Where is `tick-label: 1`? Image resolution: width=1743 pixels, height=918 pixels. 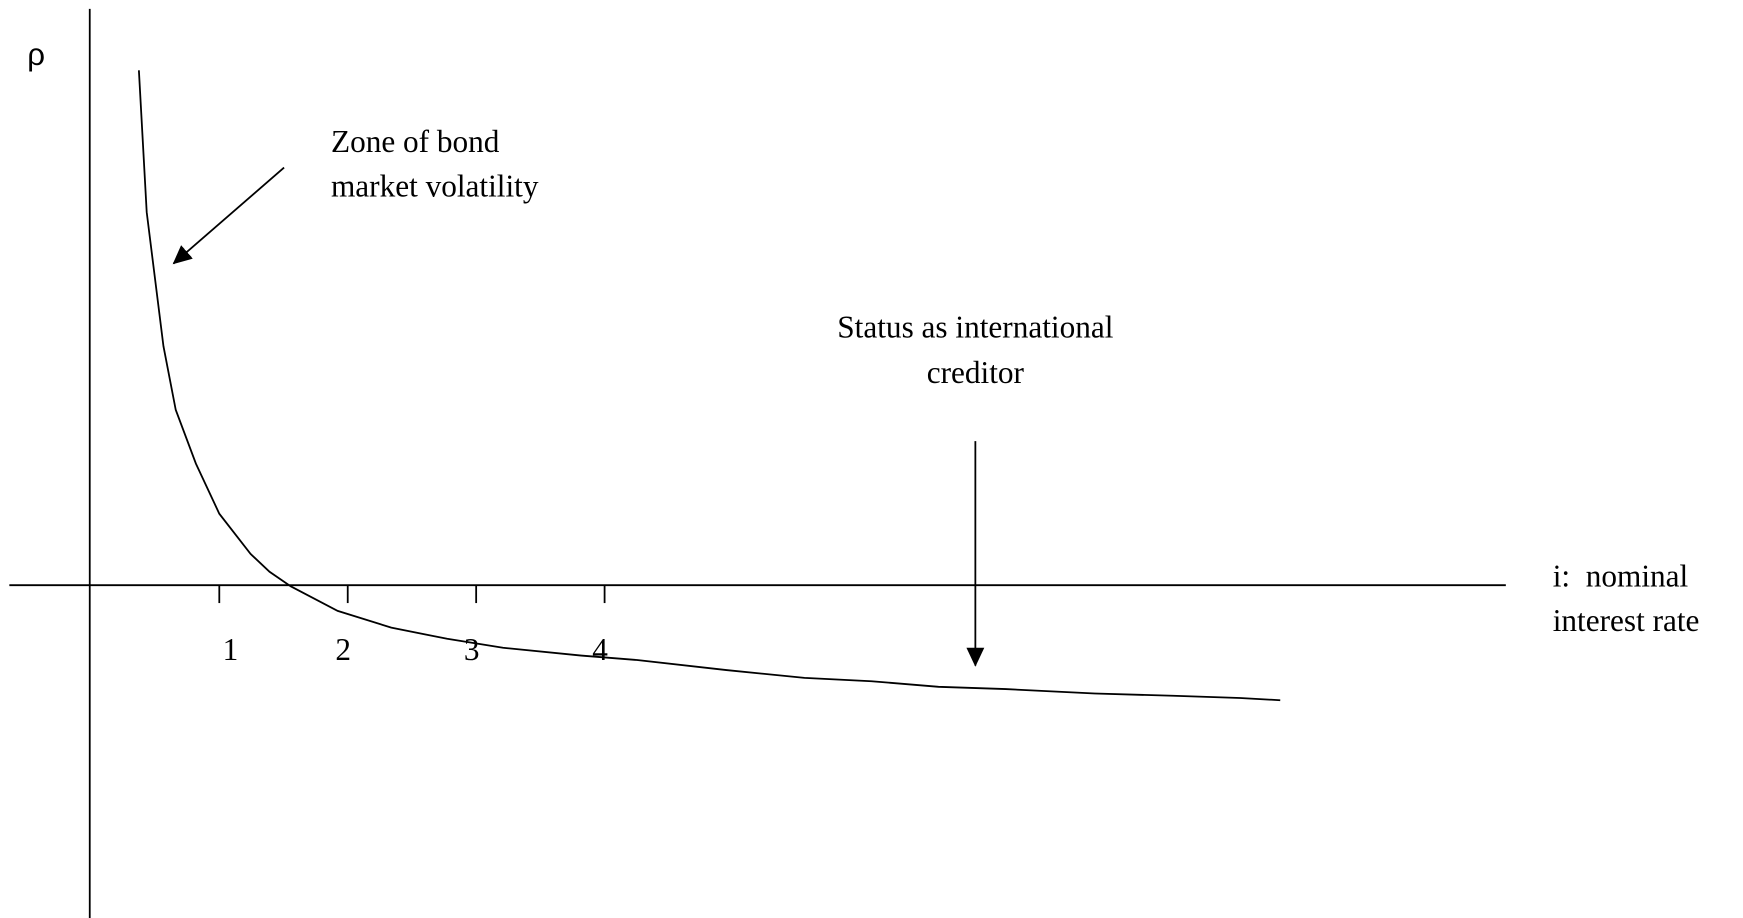 tick-label: 1 is located at coordinates (231, 649).